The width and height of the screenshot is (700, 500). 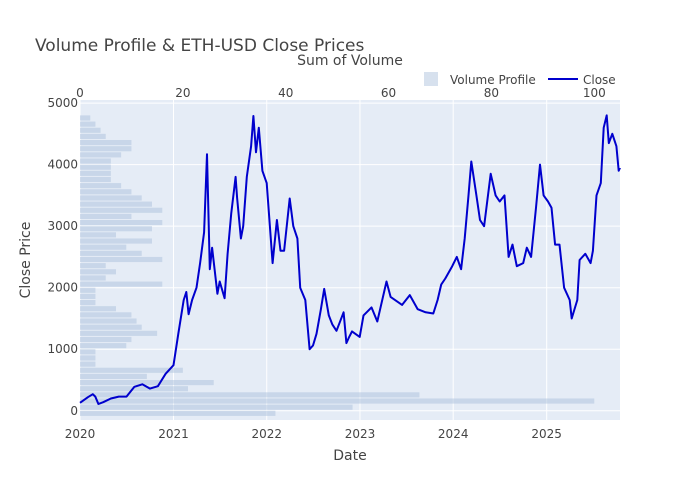 I want to click on y-tick-label-2000: 2000, so click(x=62, y=288).